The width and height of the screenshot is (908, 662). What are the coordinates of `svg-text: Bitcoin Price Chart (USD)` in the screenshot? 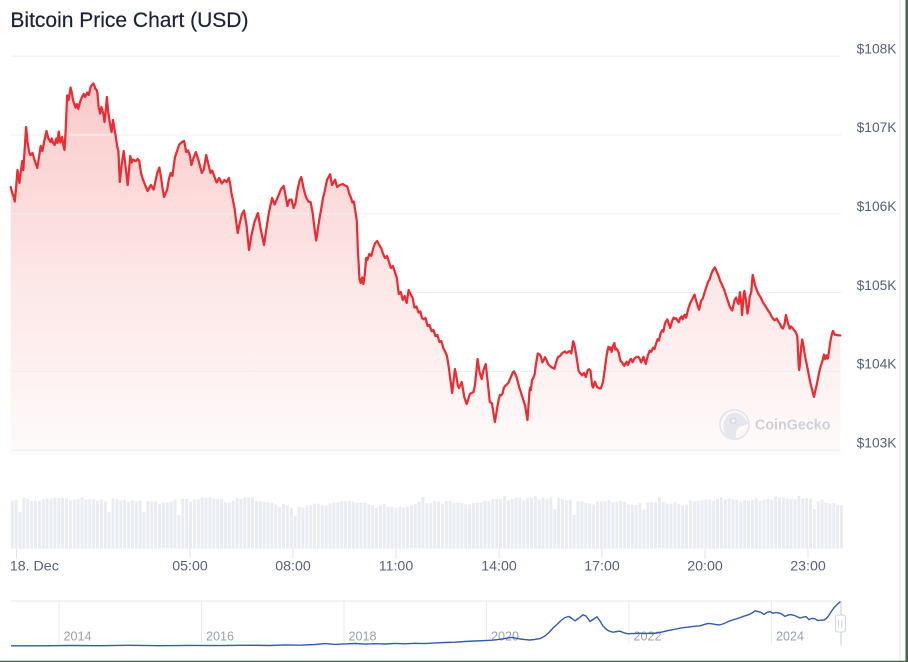 It's located at (129, 20).